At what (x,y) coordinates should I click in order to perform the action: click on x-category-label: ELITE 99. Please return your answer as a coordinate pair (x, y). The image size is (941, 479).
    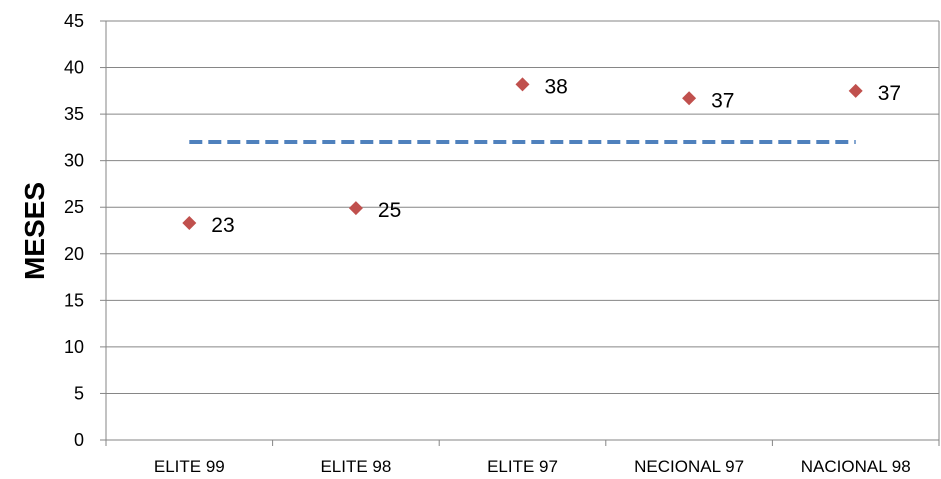
    Looking at the image, I should click on (189, 466).